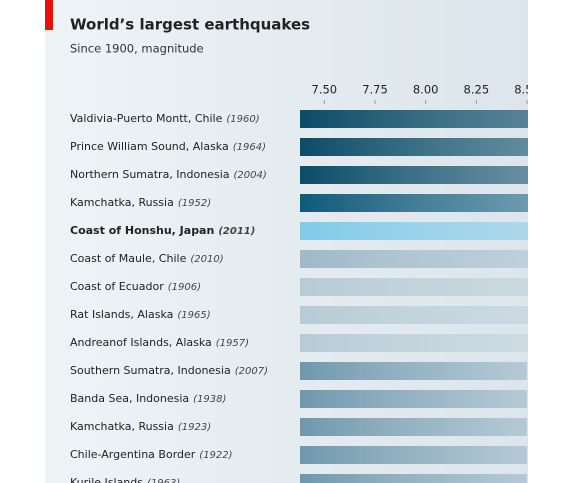 The image size is (573, 483). What do you see at coordinates (249, 147) in the screenshot?
I see `category-year: (1964)` at bounding box center [249, 147].